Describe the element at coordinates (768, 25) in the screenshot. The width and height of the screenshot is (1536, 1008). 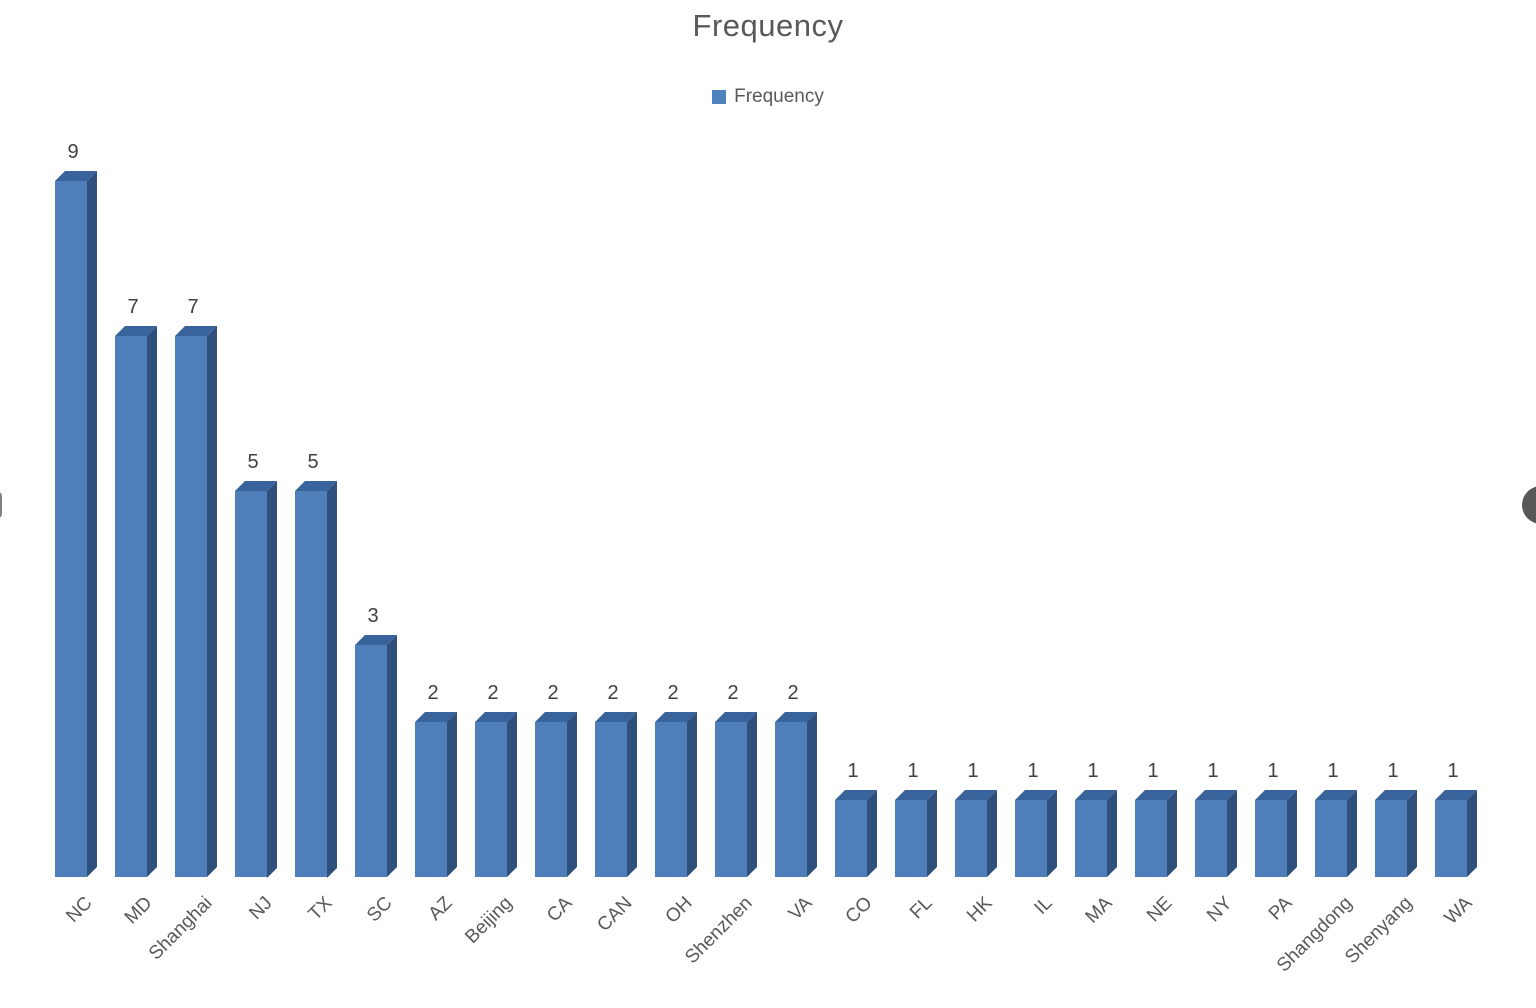
I see `chart-title: Frequency` at that location.